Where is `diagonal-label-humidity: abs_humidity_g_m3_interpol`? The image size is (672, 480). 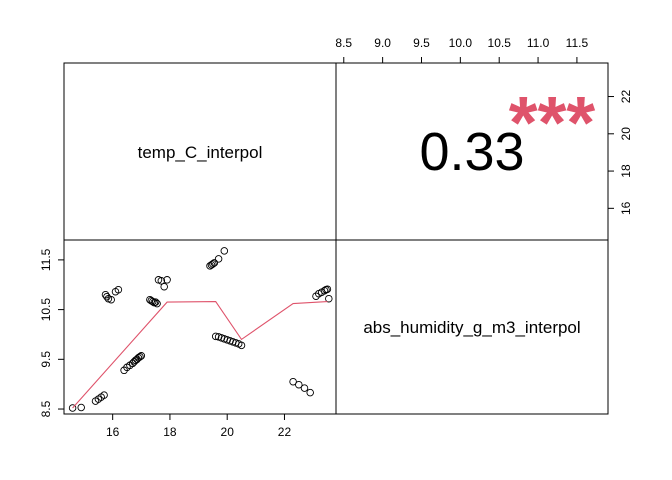 diagonal-label-humidity: abs_humidity_g_m3_interpol is located at coordinates (471, 327).